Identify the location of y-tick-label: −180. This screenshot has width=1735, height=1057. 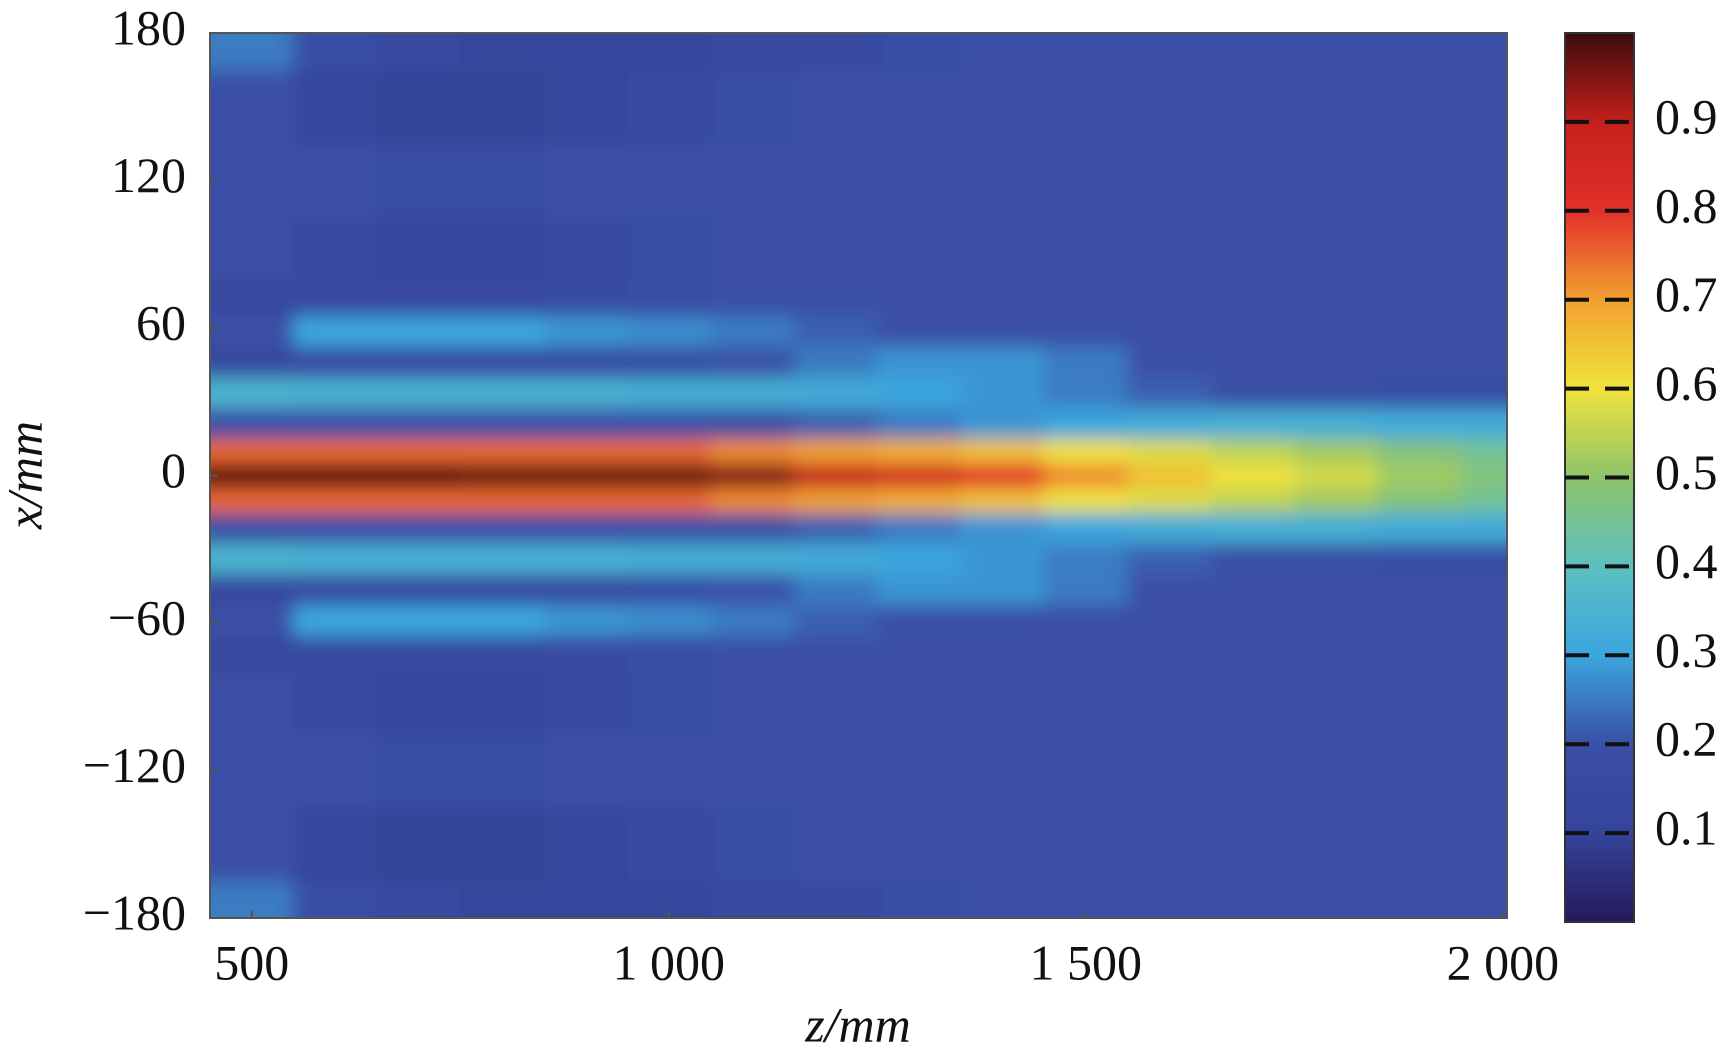
(134, 912).